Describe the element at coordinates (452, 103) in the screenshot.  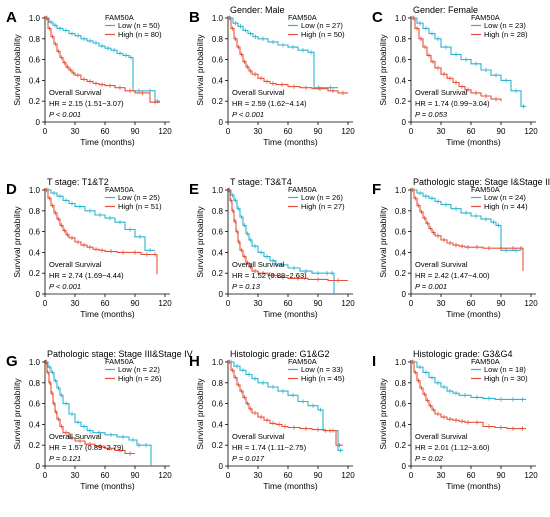
I see `hazard-ratio: HR = 1.74 (0.99−3.04)` at that location.